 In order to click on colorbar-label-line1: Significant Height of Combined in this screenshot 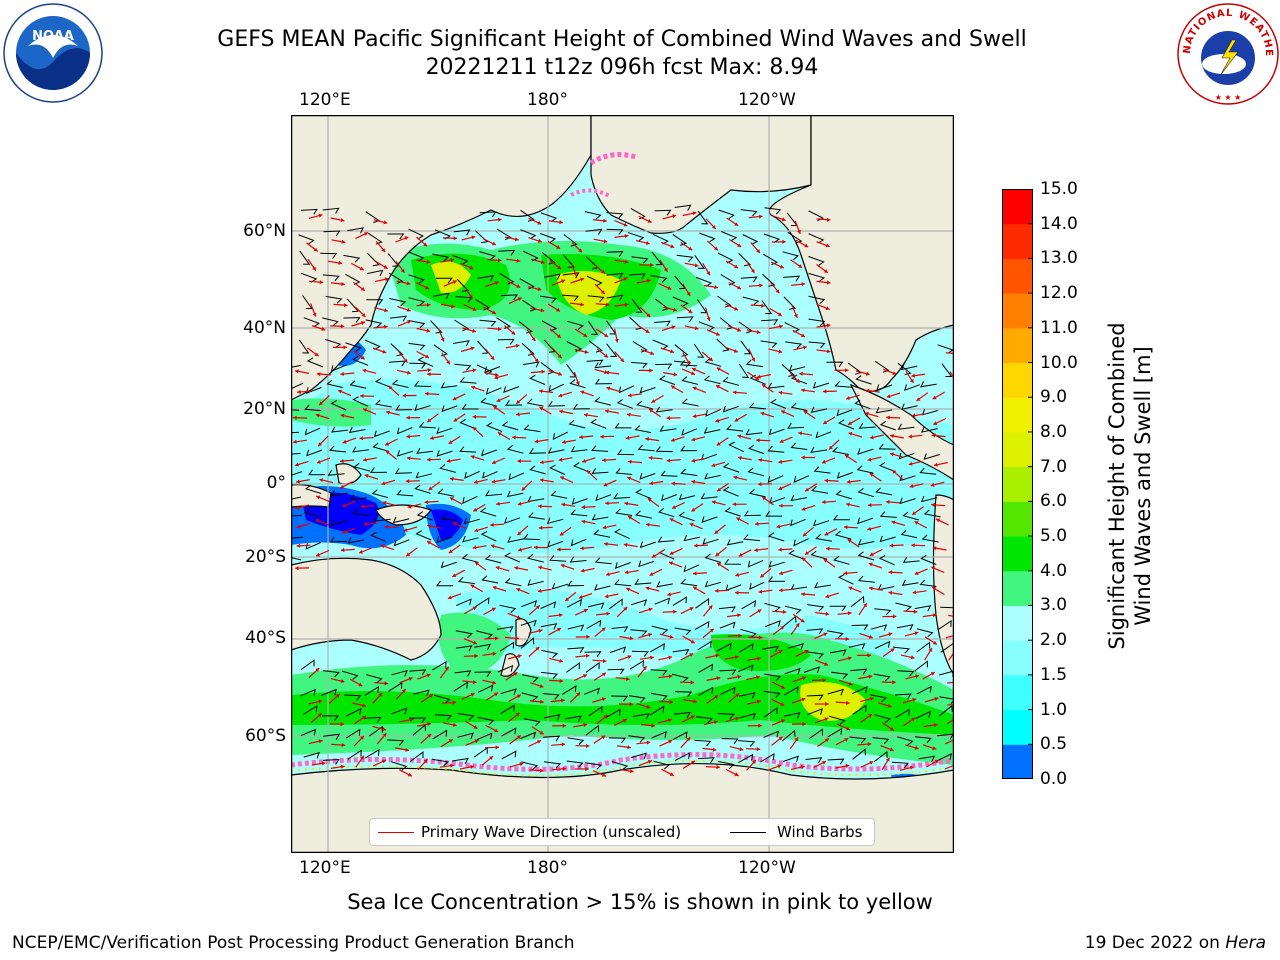, I will do `click(1117, 486)`.